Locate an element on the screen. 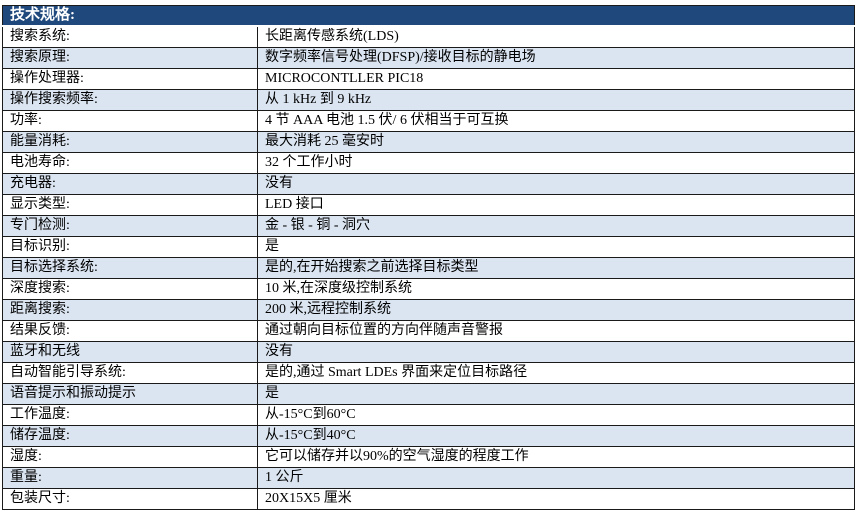 Image resolution: width=857 pixels, height=516 pixels. spec-label-cell: 专门检测: is located at coordinates (130, 226).